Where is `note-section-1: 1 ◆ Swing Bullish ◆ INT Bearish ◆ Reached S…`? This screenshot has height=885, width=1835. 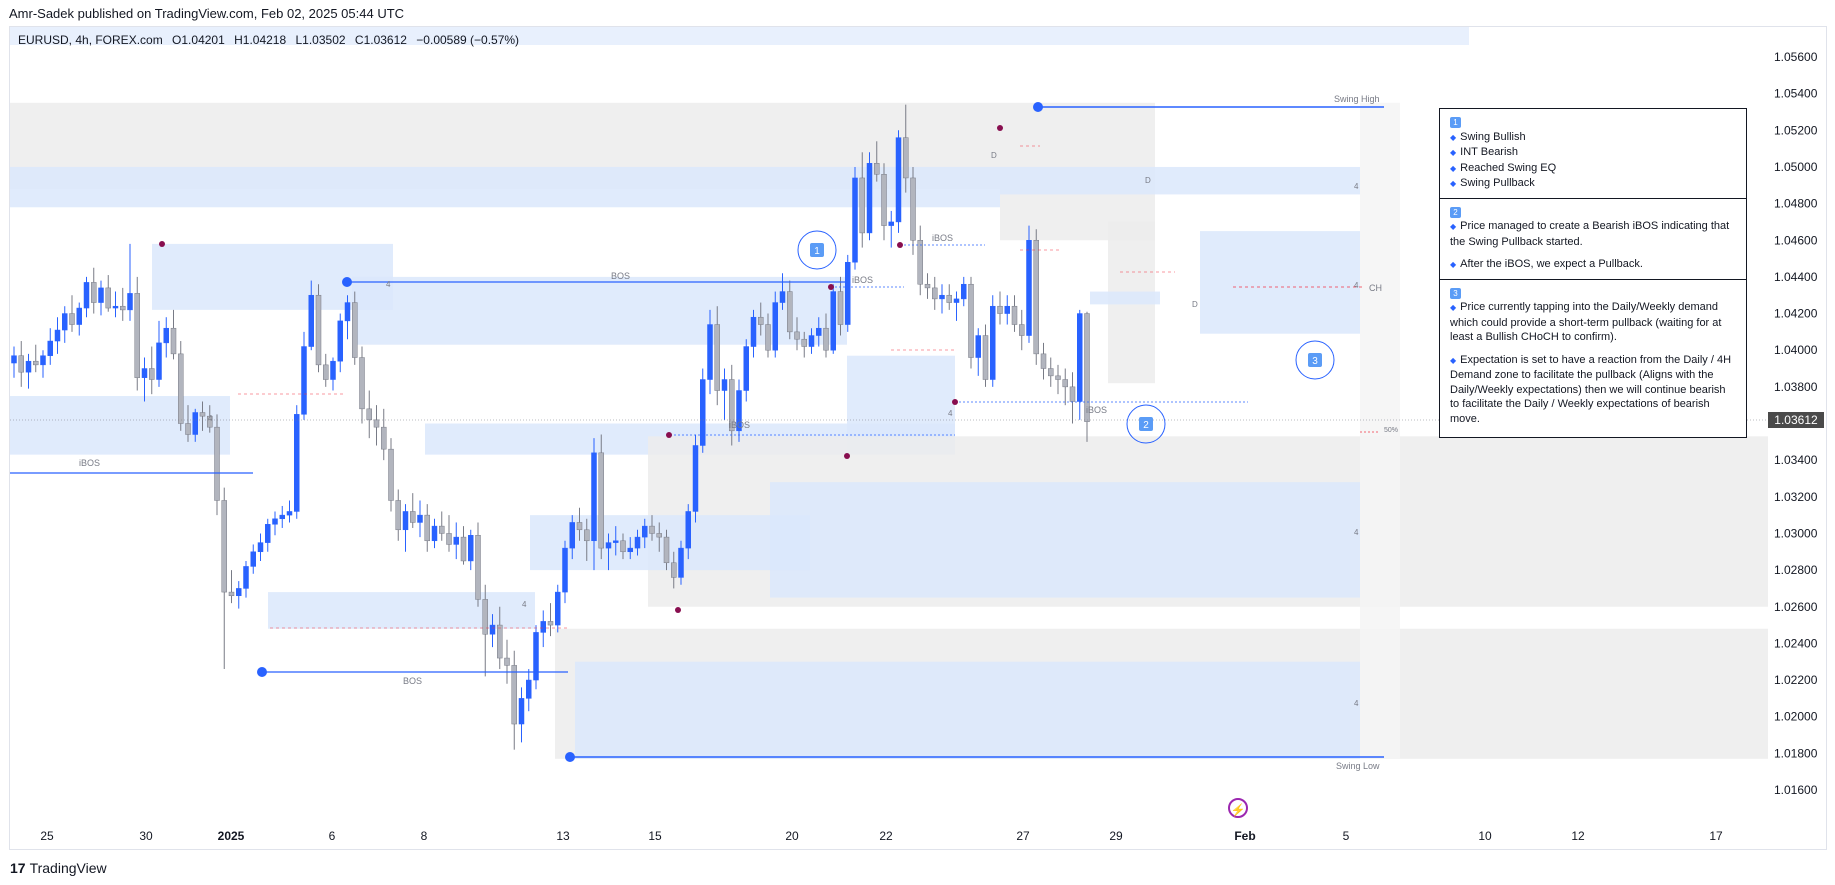 note-section-1: 1 ◆ Swing Bullish ◆ INT Bearish ◆ Reached S… is located at coordinates (1593, 154).